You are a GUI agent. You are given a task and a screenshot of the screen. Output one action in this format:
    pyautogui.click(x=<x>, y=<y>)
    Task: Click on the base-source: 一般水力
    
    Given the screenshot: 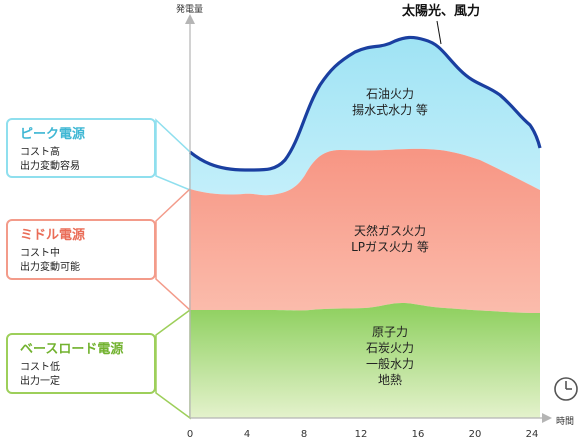 What is the action you would take?
    pyautogui.click(x=389, y=364)
    